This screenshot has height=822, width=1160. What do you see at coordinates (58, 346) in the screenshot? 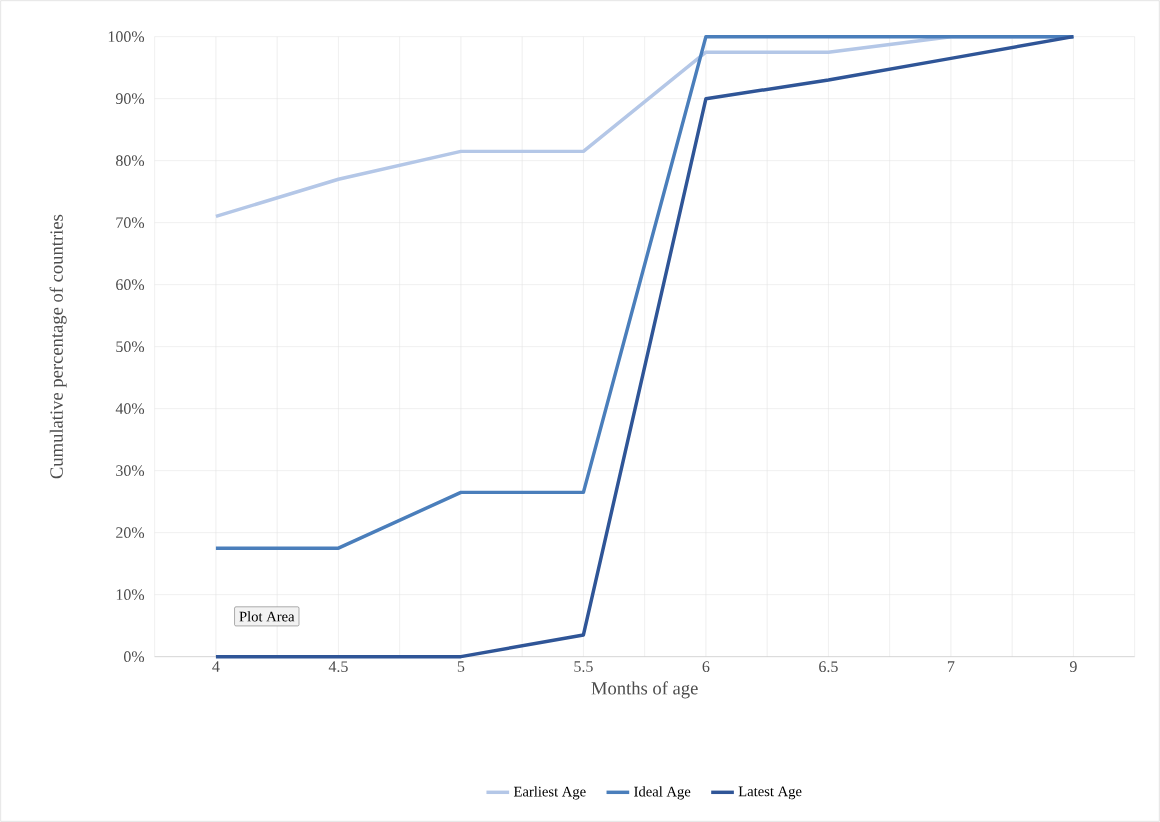
I see `y-axis-title: Cumulative percentage of countries` at bounding box center [58, 346].